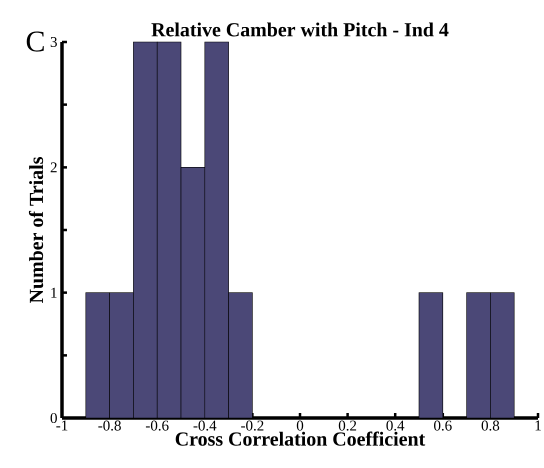 This screenshot has height=468, width=544. I want to click on y-tick-label: 2, so click(53, 167).